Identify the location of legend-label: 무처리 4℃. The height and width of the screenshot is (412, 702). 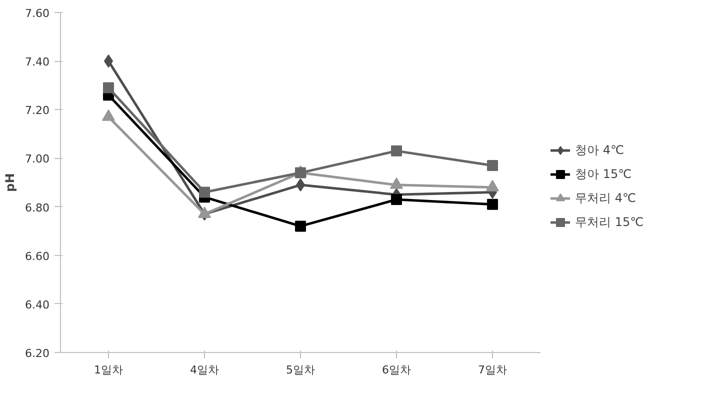
(605, 198).